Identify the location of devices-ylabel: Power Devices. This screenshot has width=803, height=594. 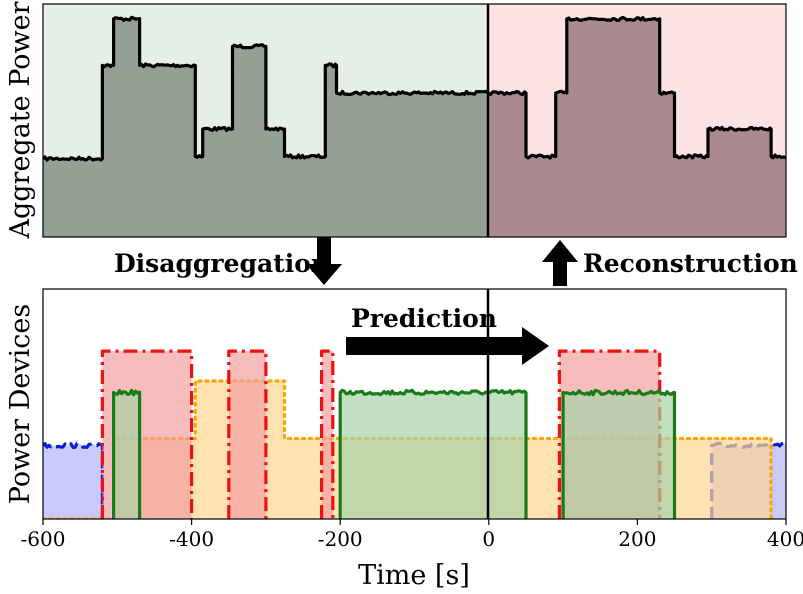
(20, 404).